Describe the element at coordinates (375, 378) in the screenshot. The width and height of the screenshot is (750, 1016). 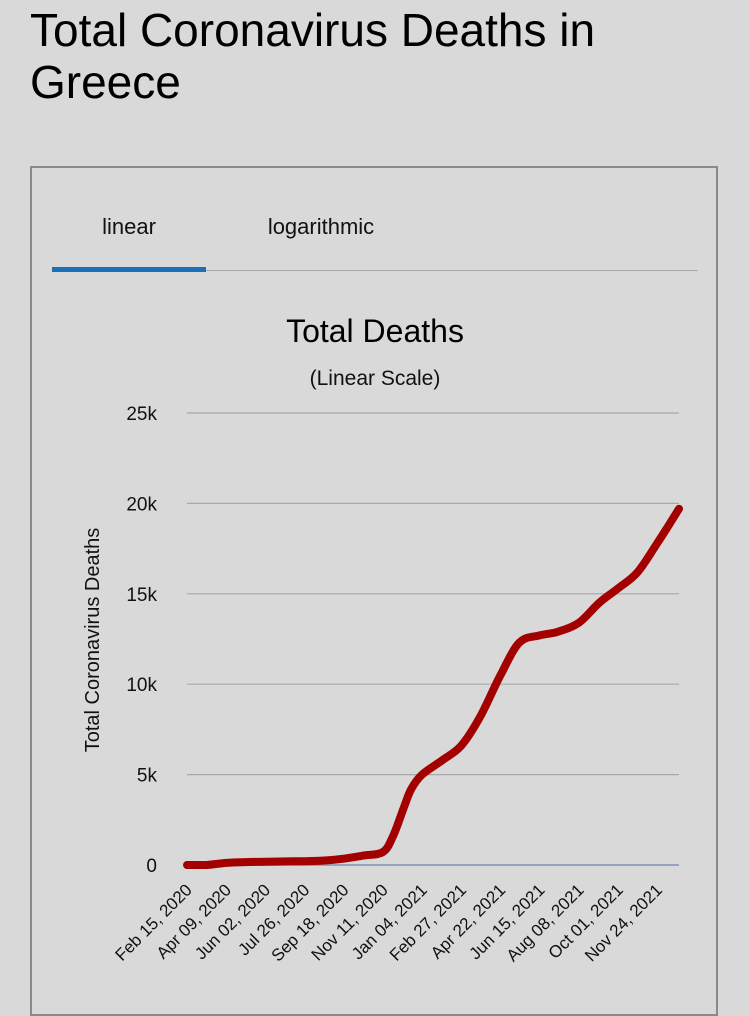
I see `chart-subtitle: (Linear Scale)` at that location.